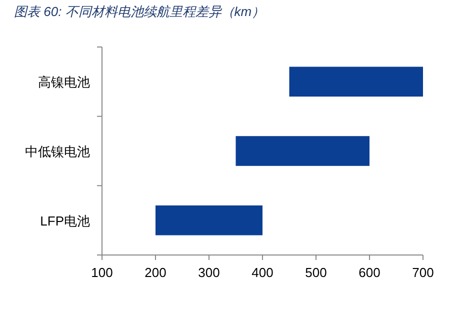 The image size is (451, 326). What do you see at coordinates (139, 11) in the screenshot?
I see `chart-title: 图表 60: 不同材料电池续航里程差异（km）` at bounding box center [139, 11].